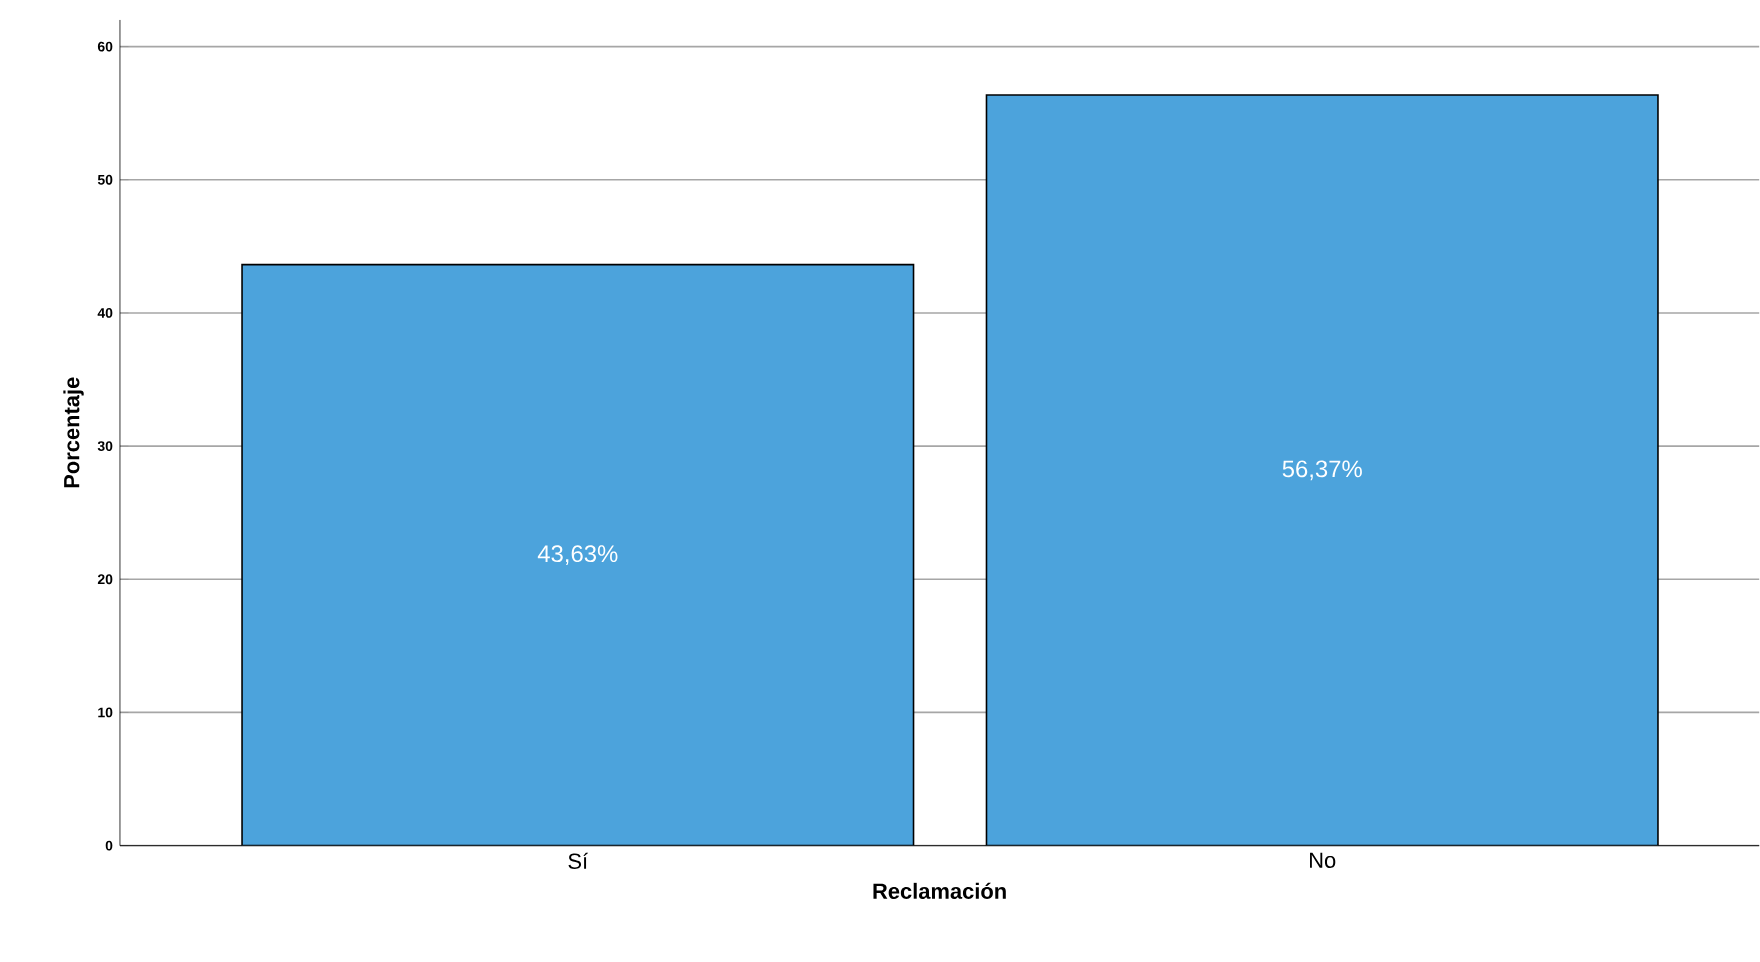  Describe the element at coordinates (578, 861) in the screenshot. I see `x-tick-label: Sí` at that location.